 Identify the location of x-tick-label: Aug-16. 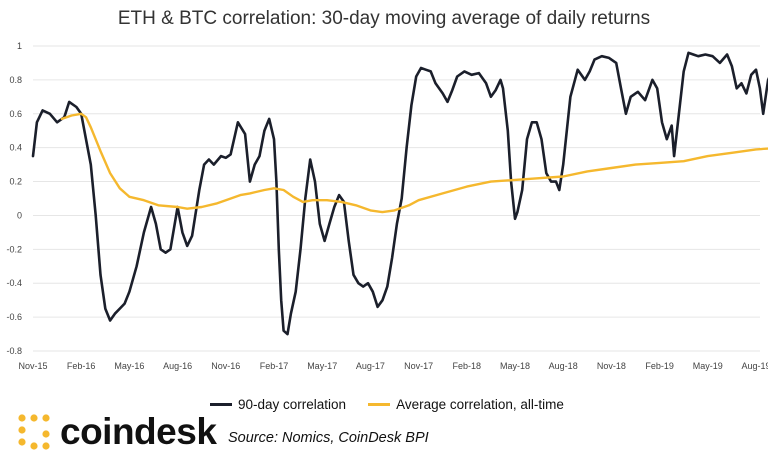
(177, 366).